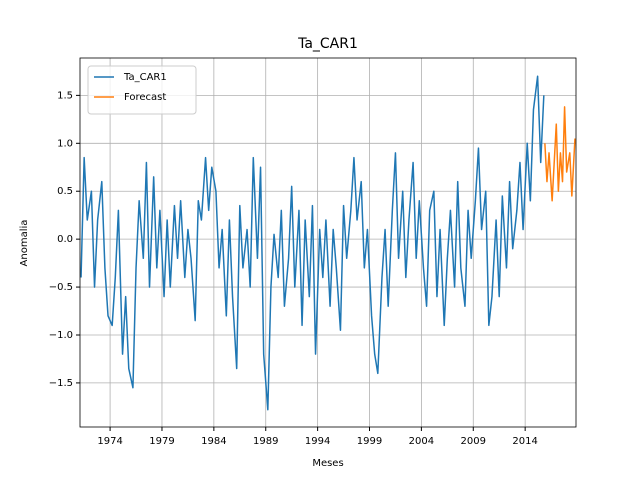 This screenshot has width=640, height=484. What do you see at coordinates (61, 335) in the screenshot?
I see `y-tick-label: −1.0` at bounding box center [61, 335].